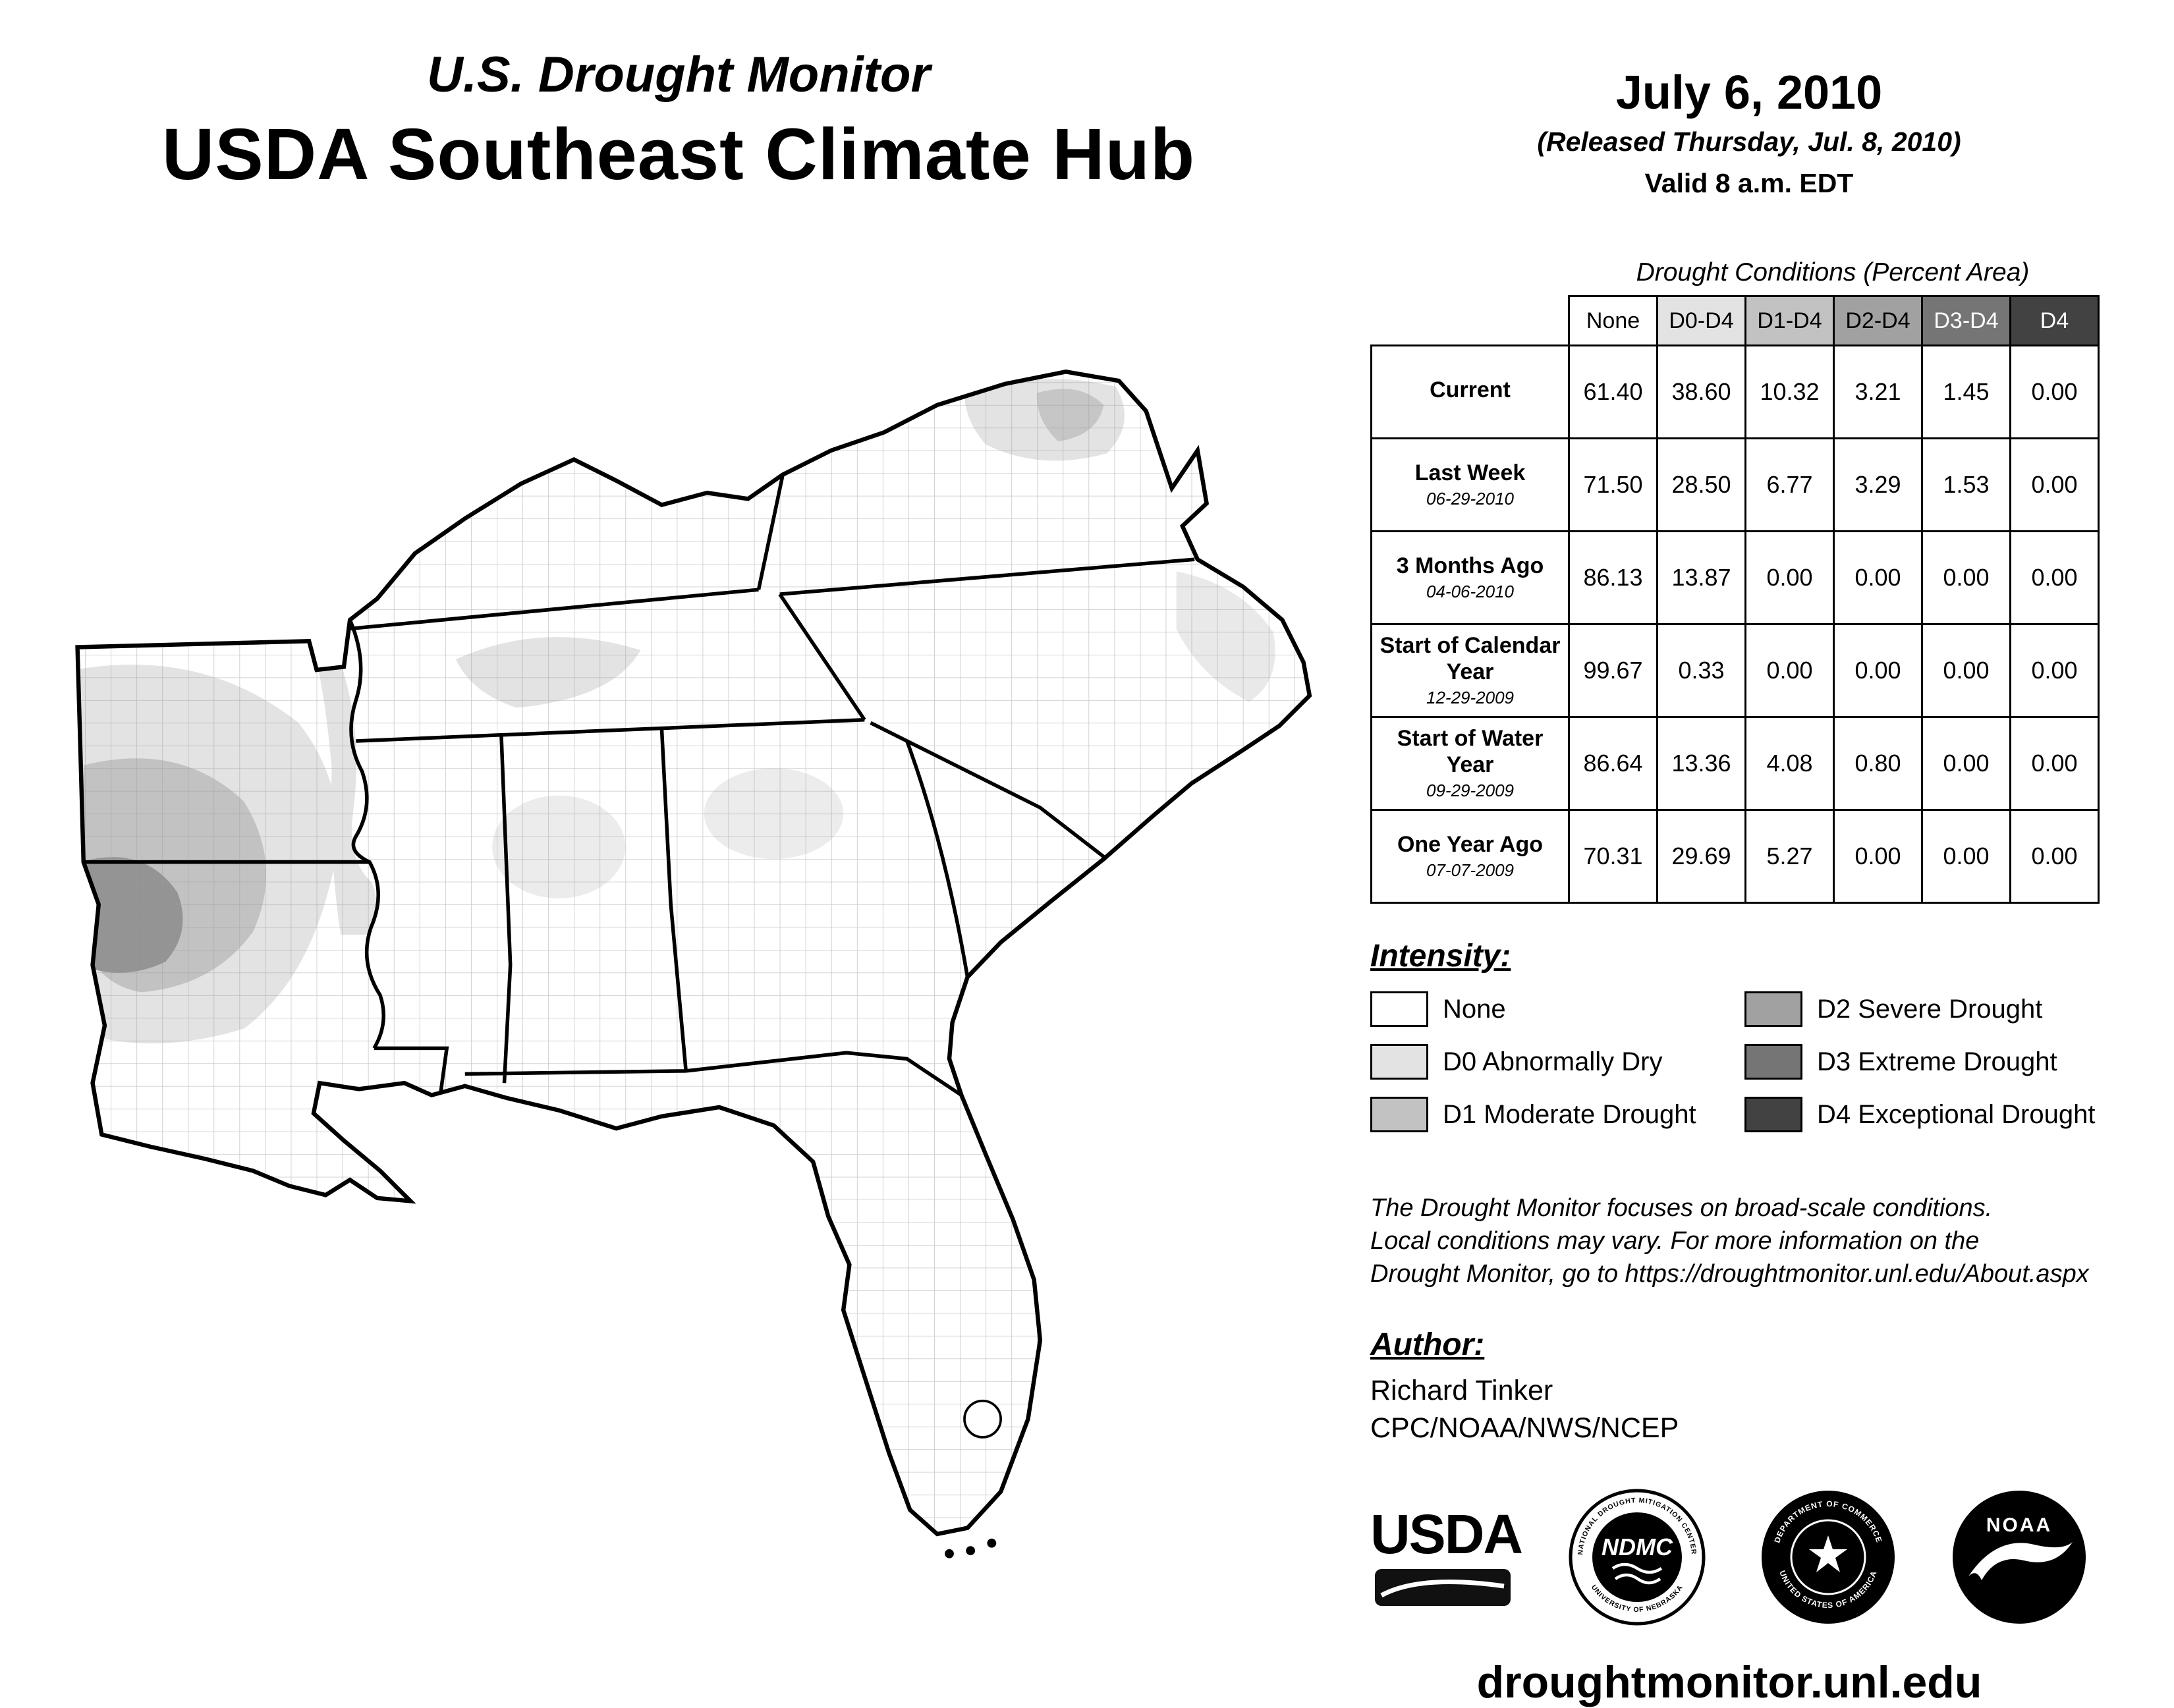 The width and height of the screenshot is (2174, 1708). What do you see at coordinates (1931, 1114) in the screenshot?
I see `legend-item-d4: D4 Exceptional Drought` at bounding box center [1931, 1114].